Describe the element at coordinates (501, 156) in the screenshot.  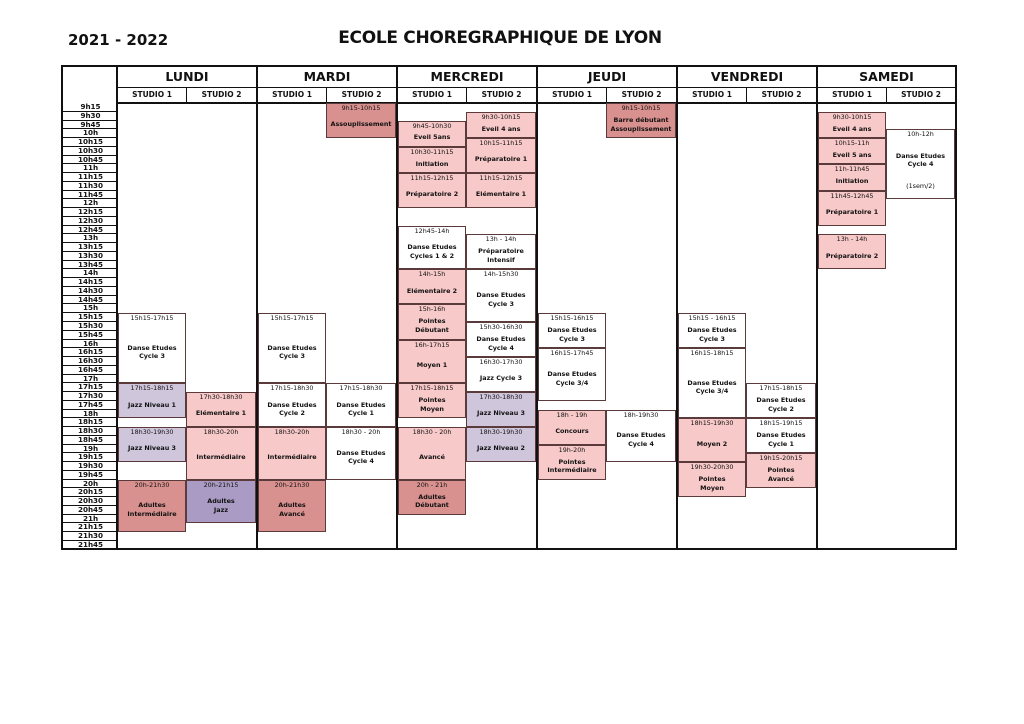
I see `class-block: 10h15-11h15 Préparatoire 1` at that location.